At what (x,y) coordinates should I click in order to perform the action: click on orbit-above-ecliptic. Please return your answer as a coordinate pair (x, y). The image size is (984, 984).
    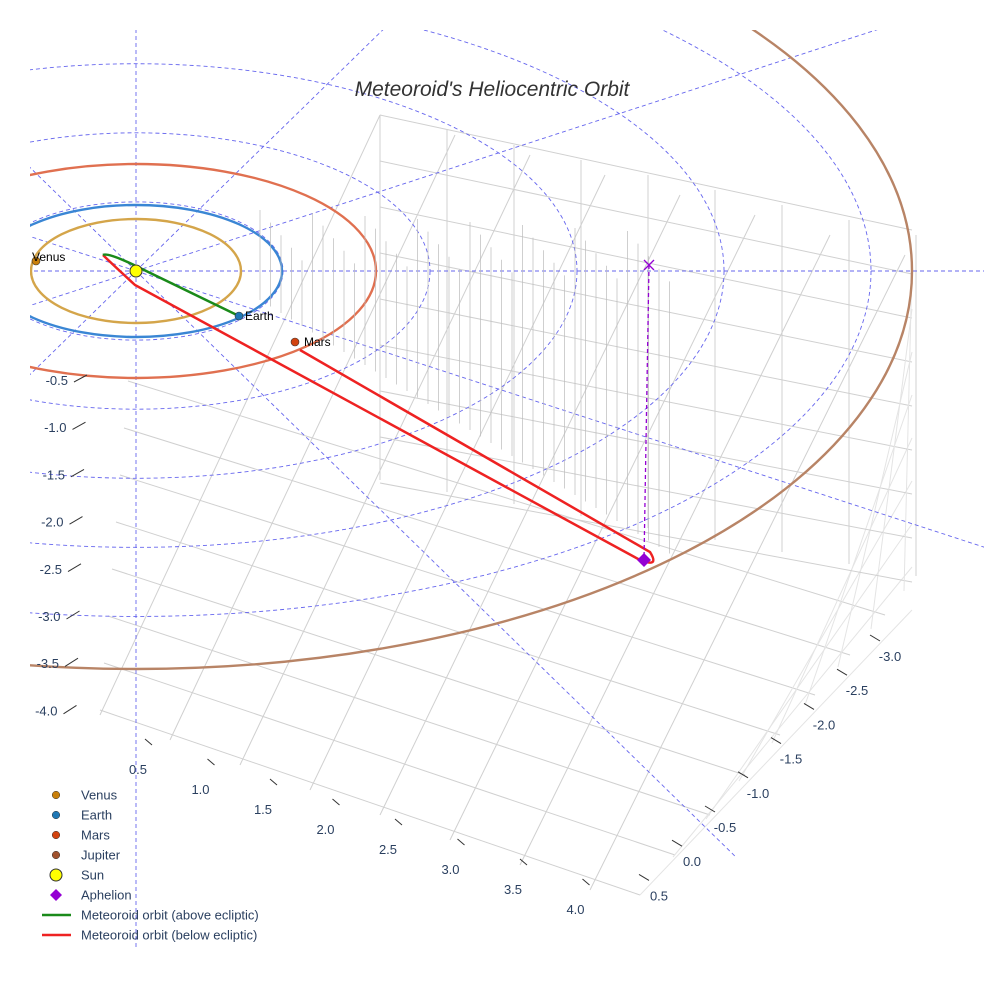
    Looking at the image, I should click on (171, 285).